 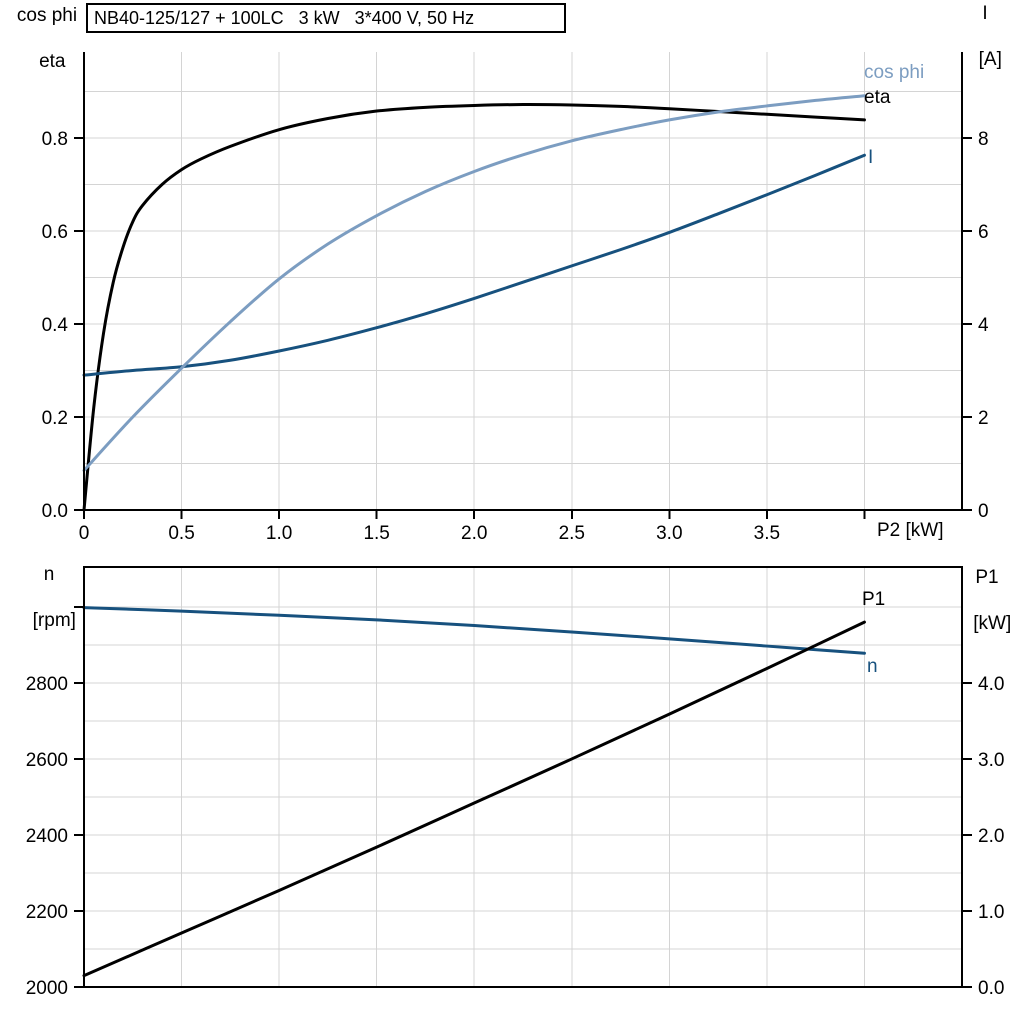 What do you see at coordinates (376, 533) in the screenshot?
I see `x-tick-label: 1.5` at bounding box center [376, 533].